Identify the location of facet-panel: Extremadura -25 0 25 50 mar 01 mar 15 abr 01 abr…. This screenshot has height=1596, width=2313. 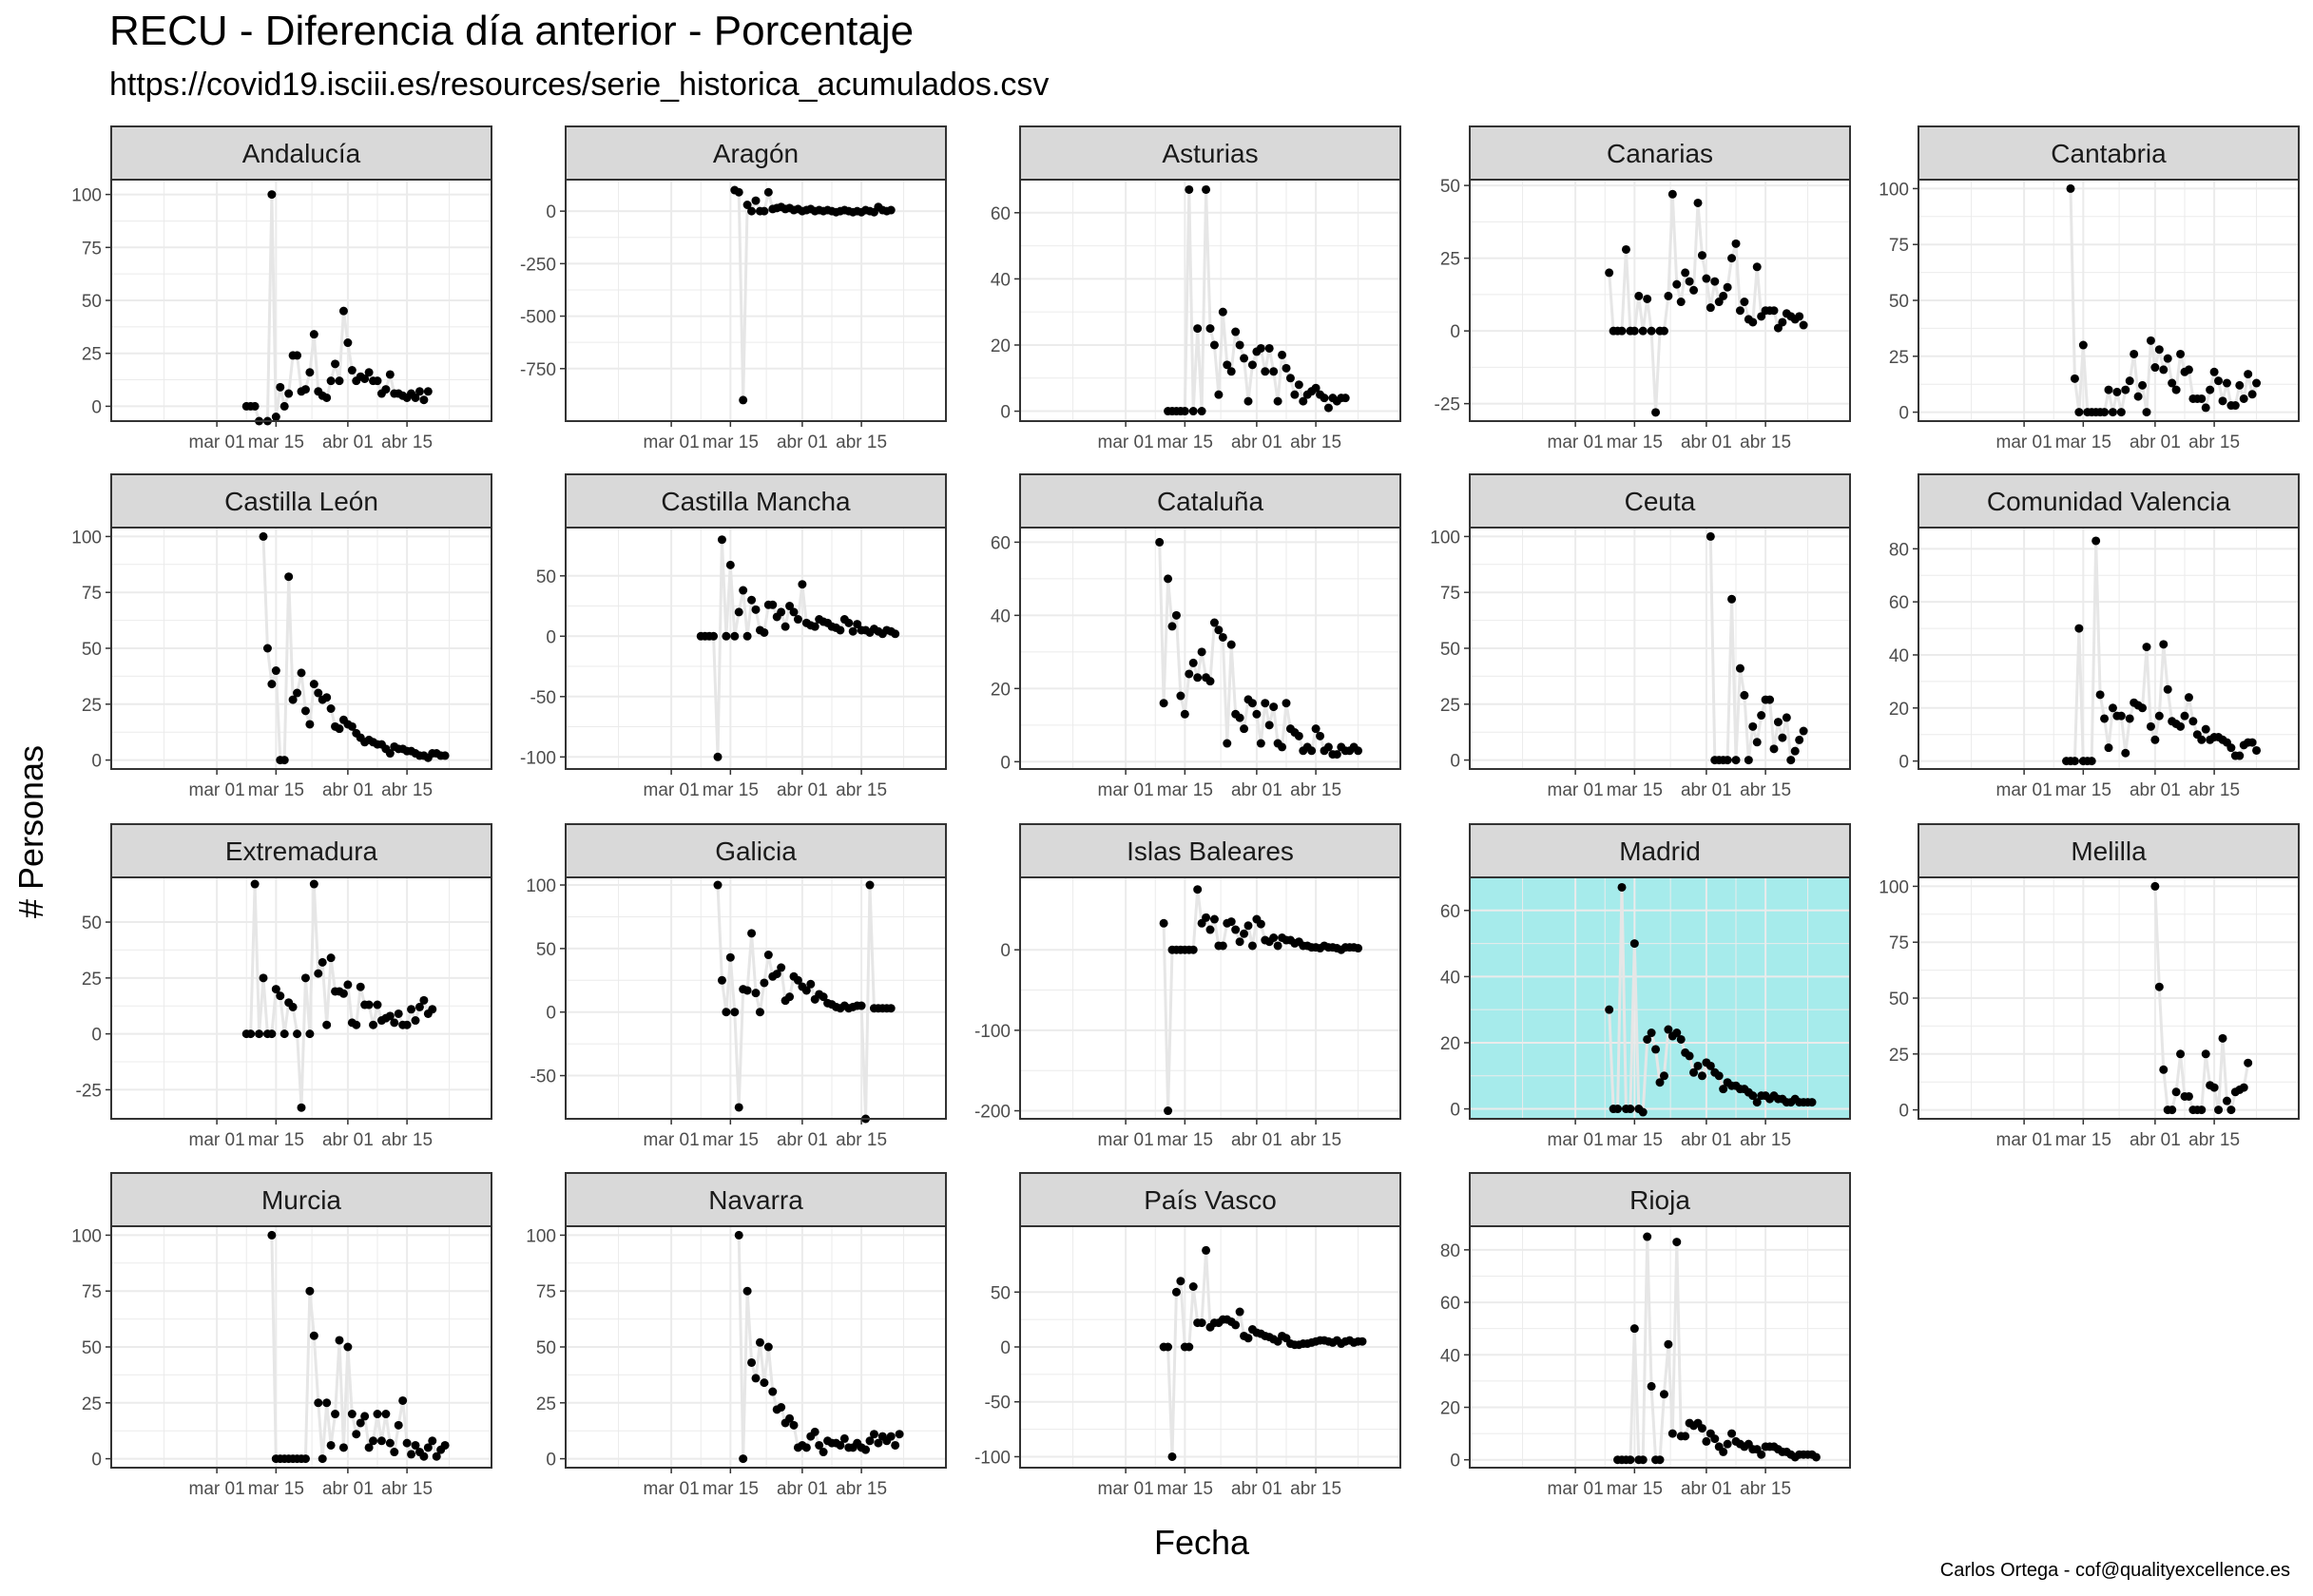
(284, 986).